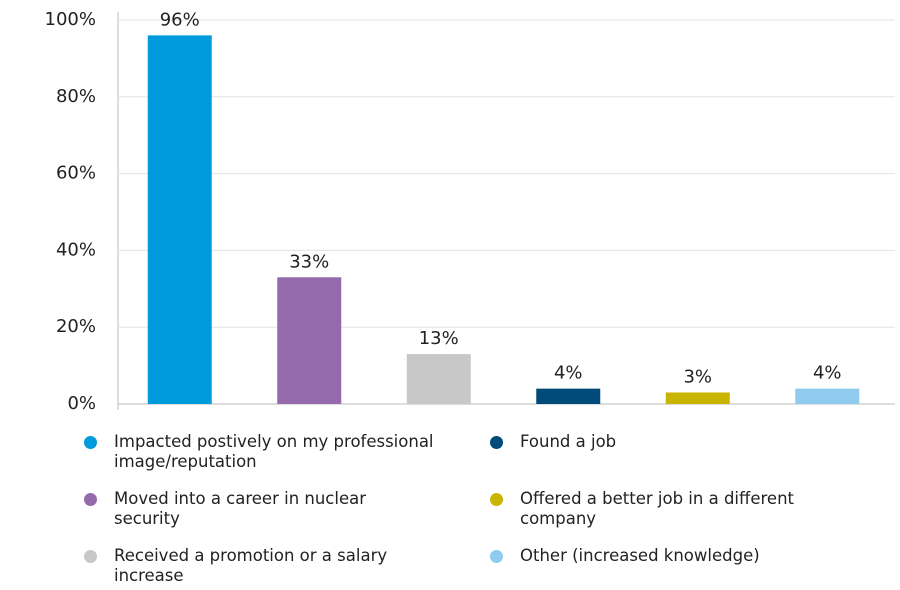  I want to click on data-label: 3%, so click(697, 376).